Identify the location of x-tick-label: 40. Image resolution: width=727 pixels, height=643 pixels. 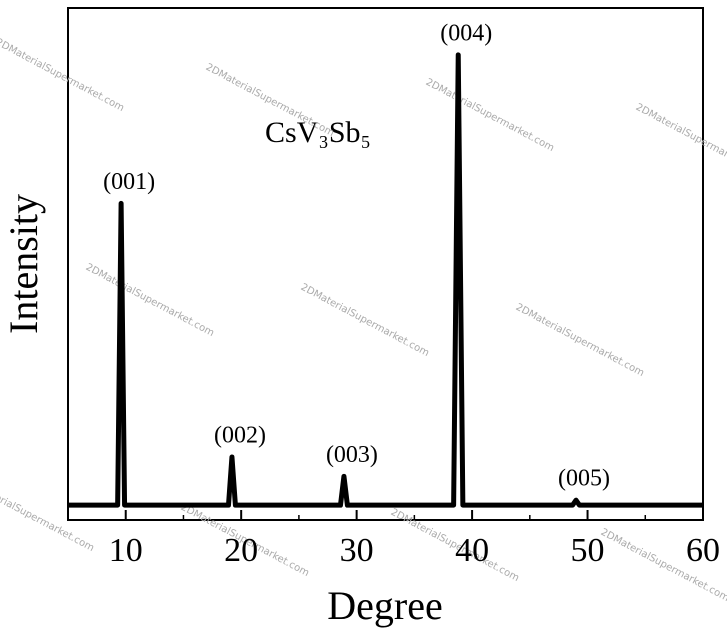
(472, 550).